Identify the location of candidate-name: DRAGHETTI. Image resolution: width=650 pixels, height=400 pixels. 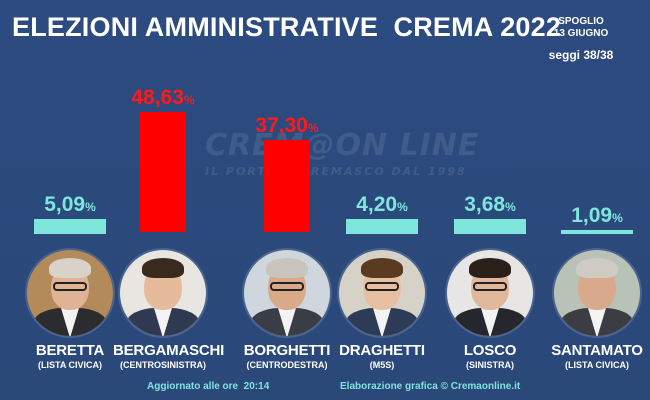
(382, 350).